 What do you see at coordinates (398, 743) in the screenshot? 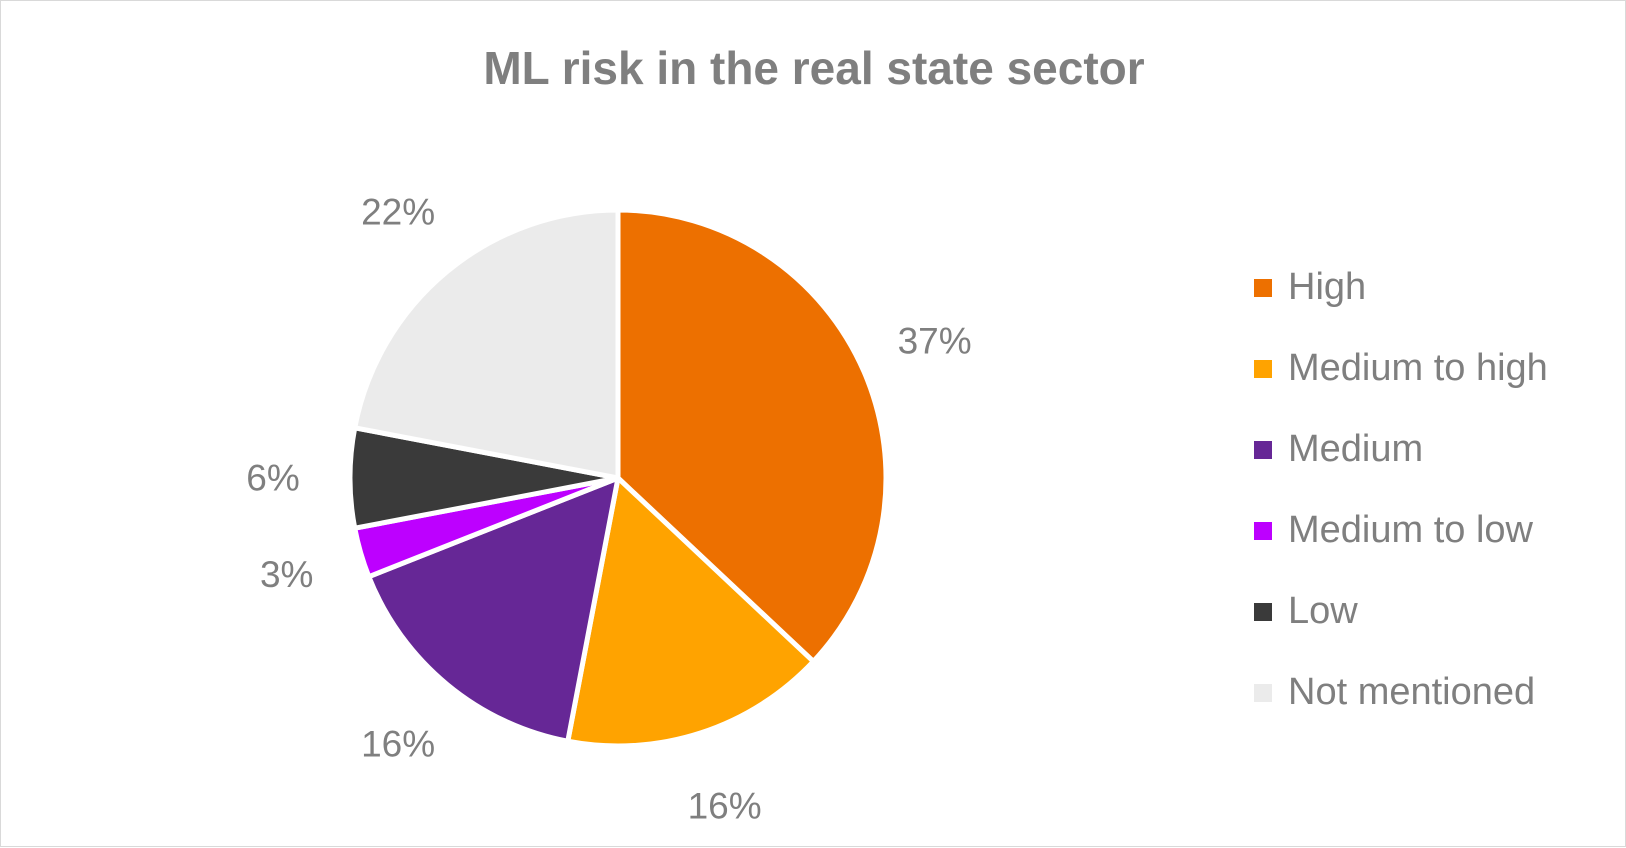
I see `data-label-medium: 16%` at bounding box center [398, 743].